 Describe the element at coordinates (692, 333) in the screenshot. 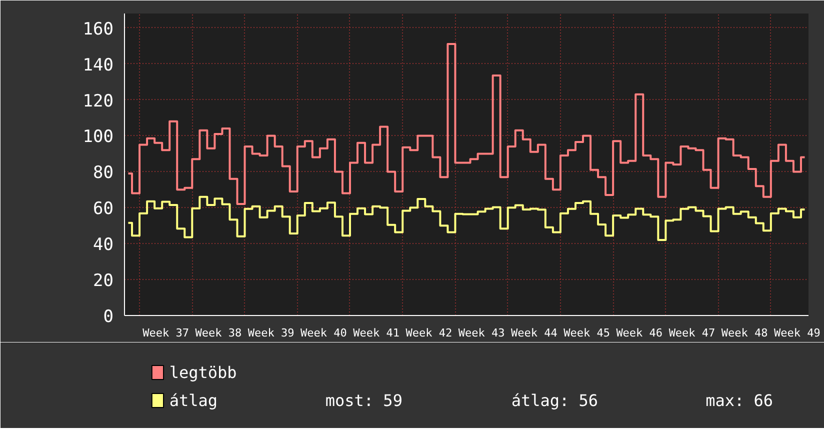

I see `x-tick-label: Week 47` at that location.